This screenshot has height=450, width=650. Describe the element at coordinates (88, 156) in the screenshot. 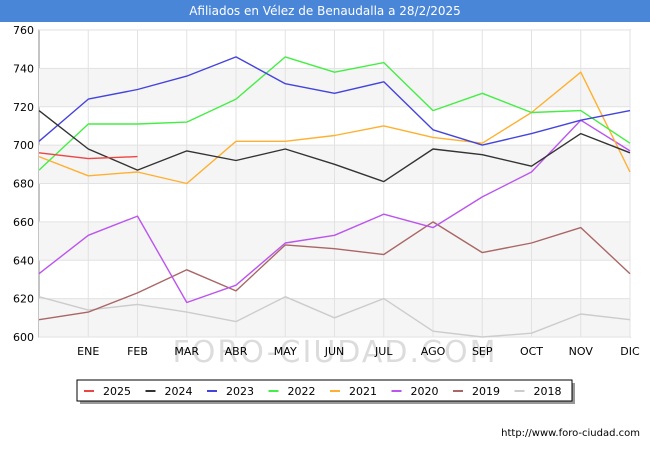

I see `series-line-2025` at that location.